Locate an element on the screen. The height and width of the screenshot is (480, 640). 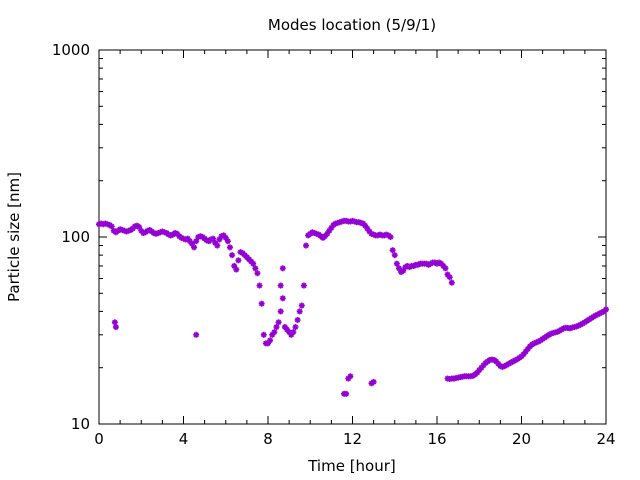
chart-title: Modes location (5/9/1) is located at coordinates (352, 25).